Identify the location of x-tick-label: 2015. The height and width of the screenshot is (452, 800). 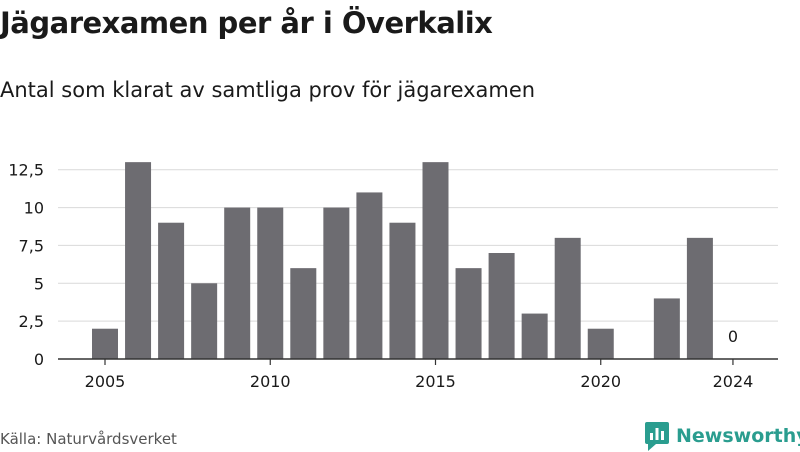
(435, 381).